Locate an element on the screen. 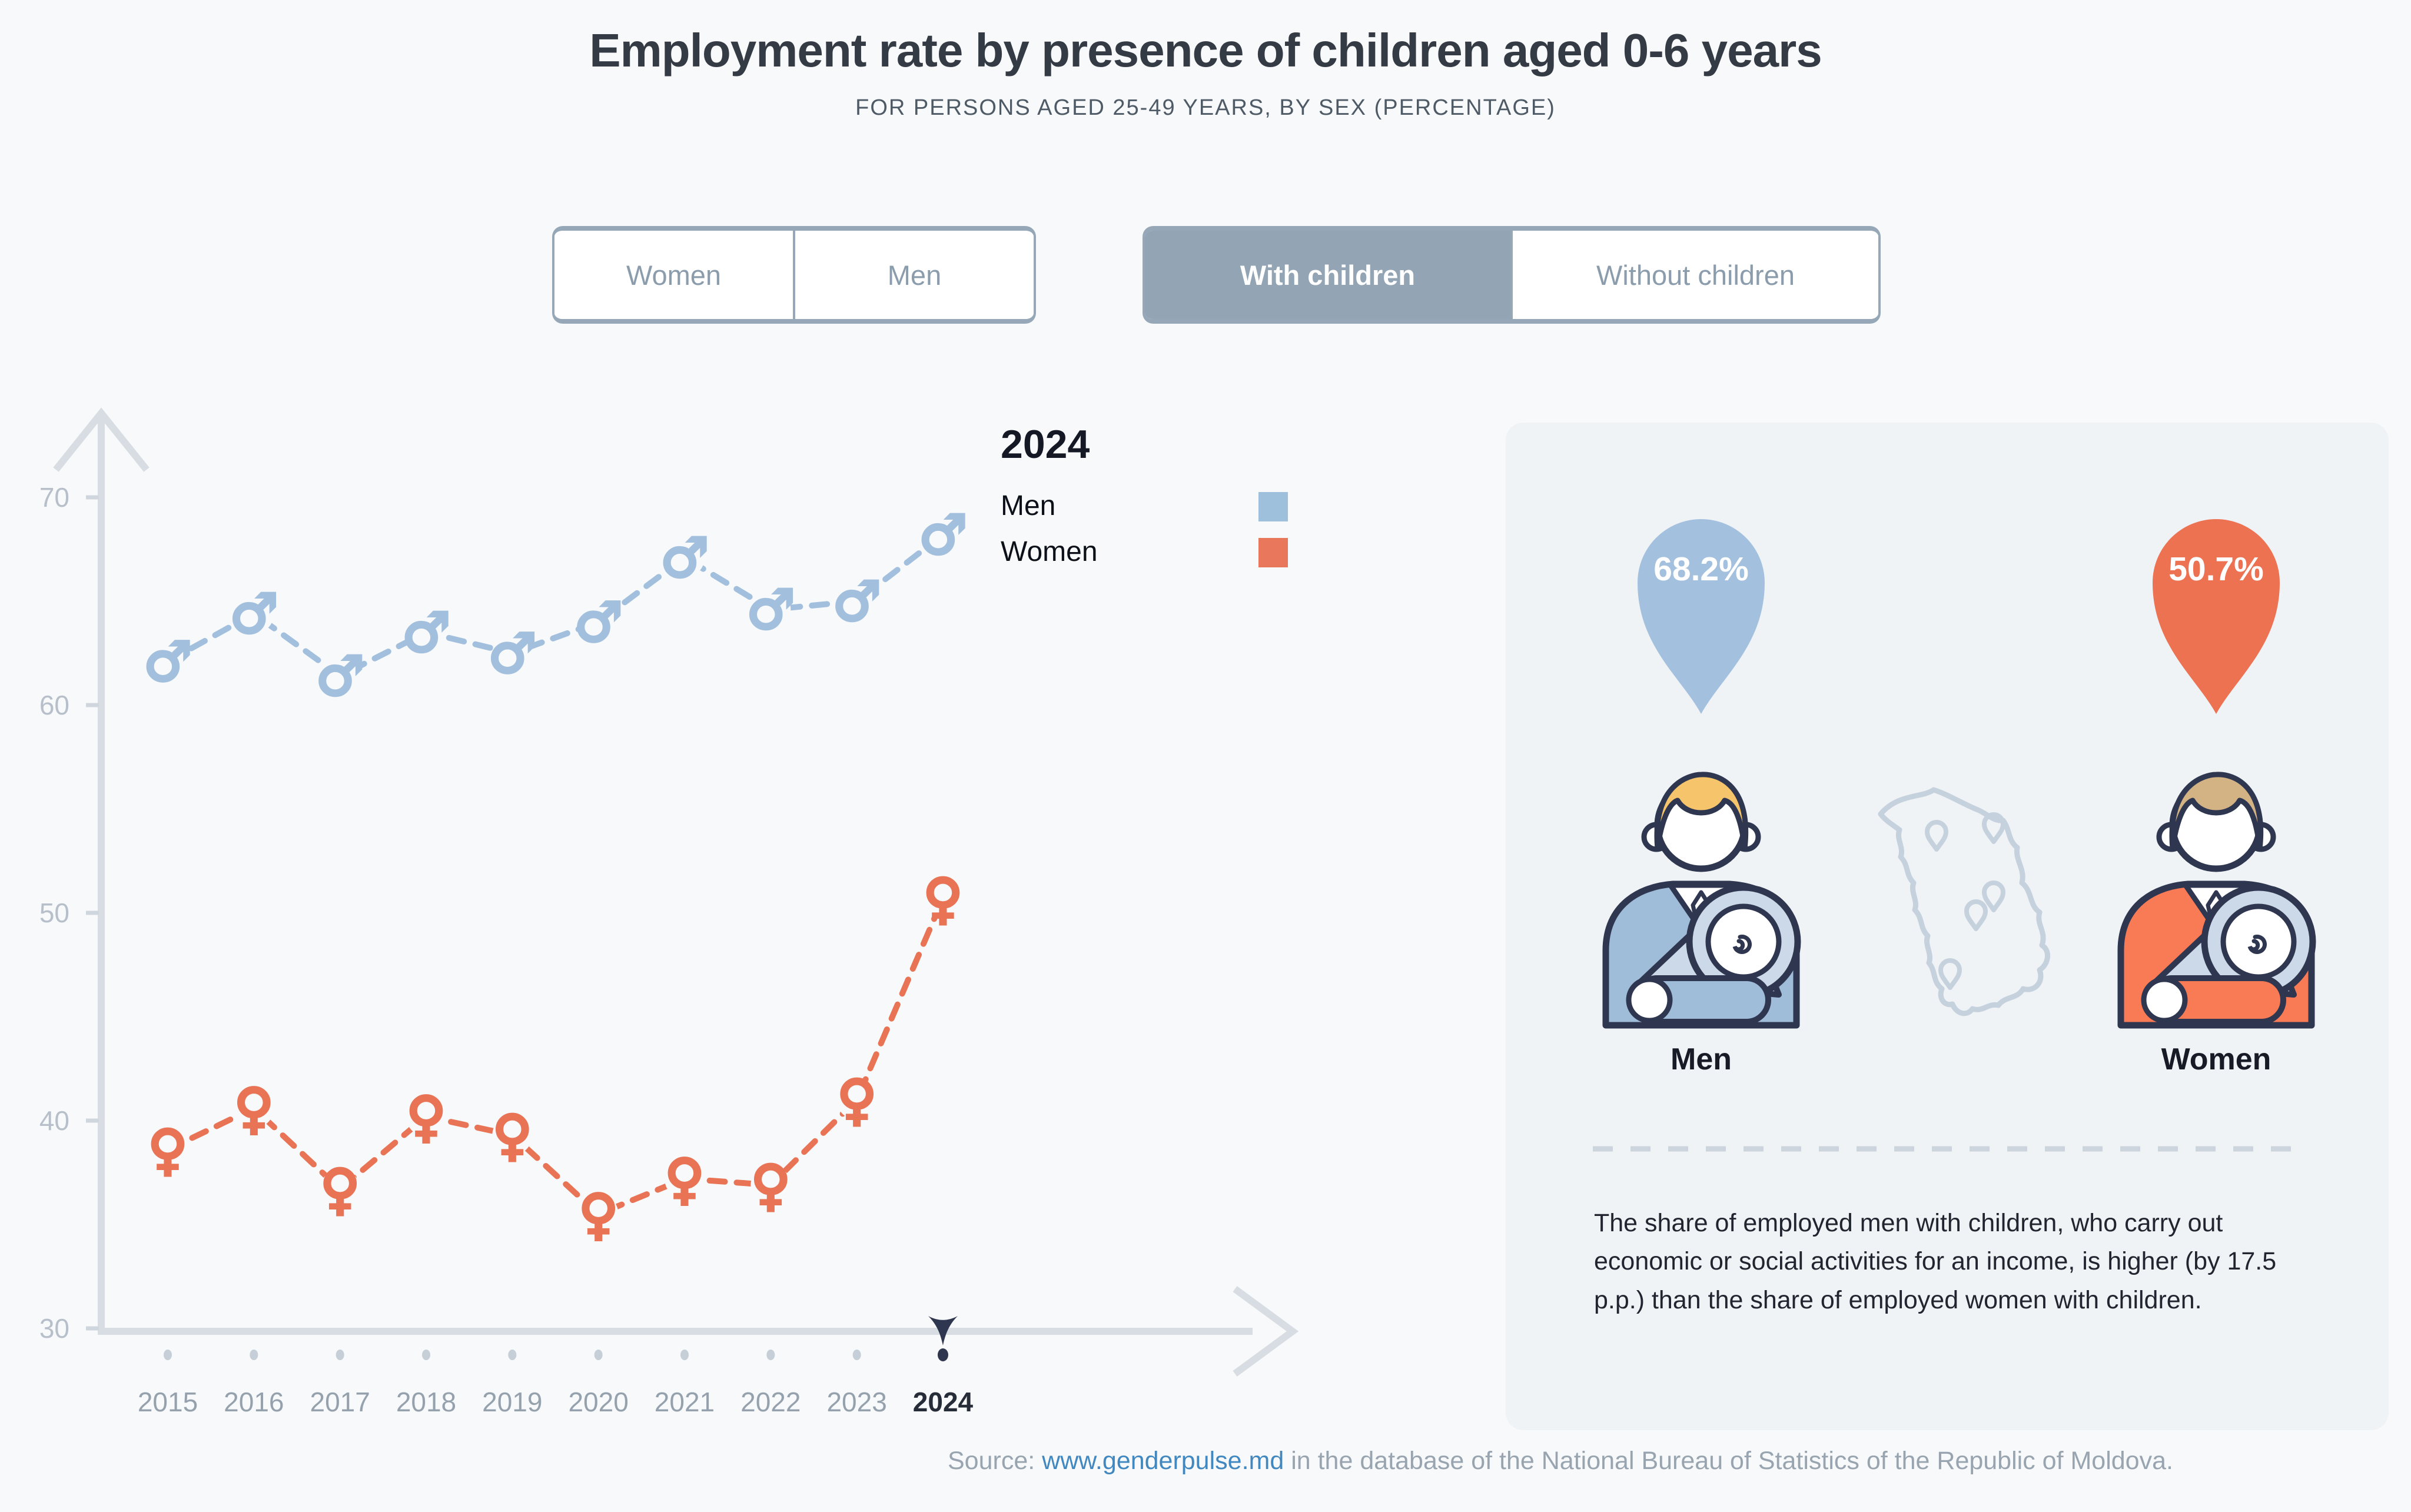 The image size is (2411, 1512). women-value: 50.7% is located at coordinates (2216, 569).